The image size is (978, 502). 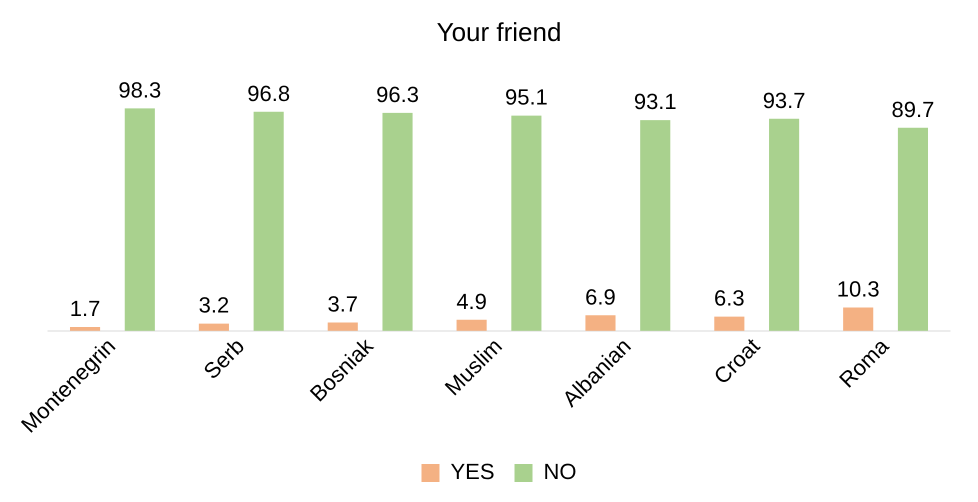 I want to click on legend-label: YES, so click(x=472, y=471).